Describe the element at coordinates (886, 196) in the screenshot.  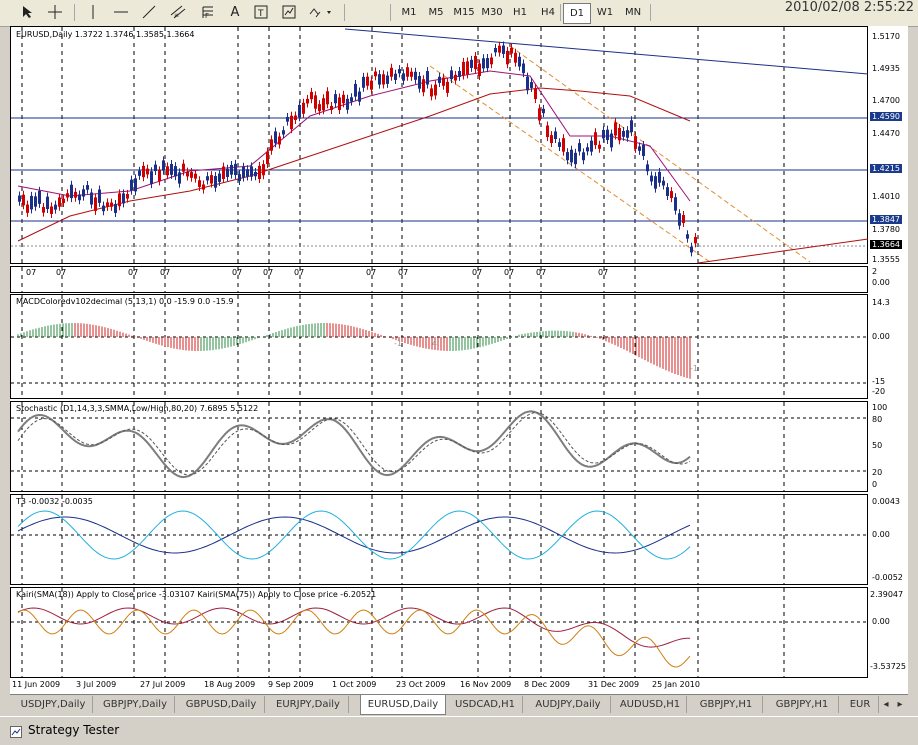
I see `price-label: 1.4010` at that location.